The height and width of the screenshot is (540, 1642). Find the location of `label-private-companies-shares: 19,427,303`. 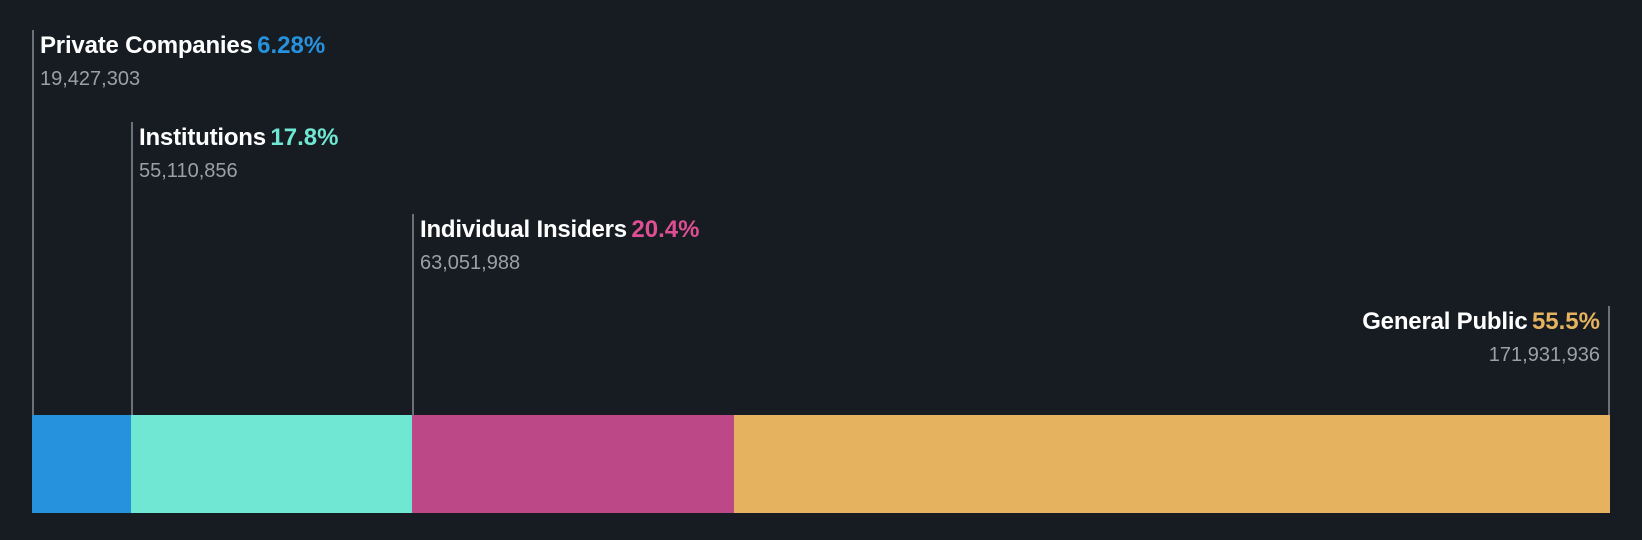

label-private-companies-shares: 19,427,303 is located at coordinates (90, 79).